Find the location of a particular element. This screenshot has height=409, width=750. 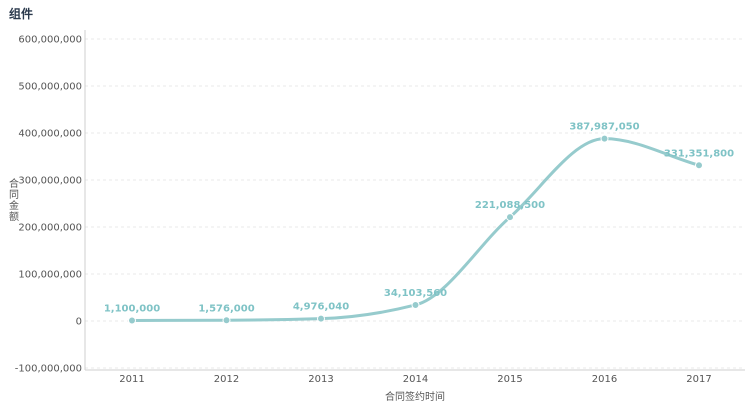

y-tick-label: 300,000,000 is located at coordinates (50, 181).